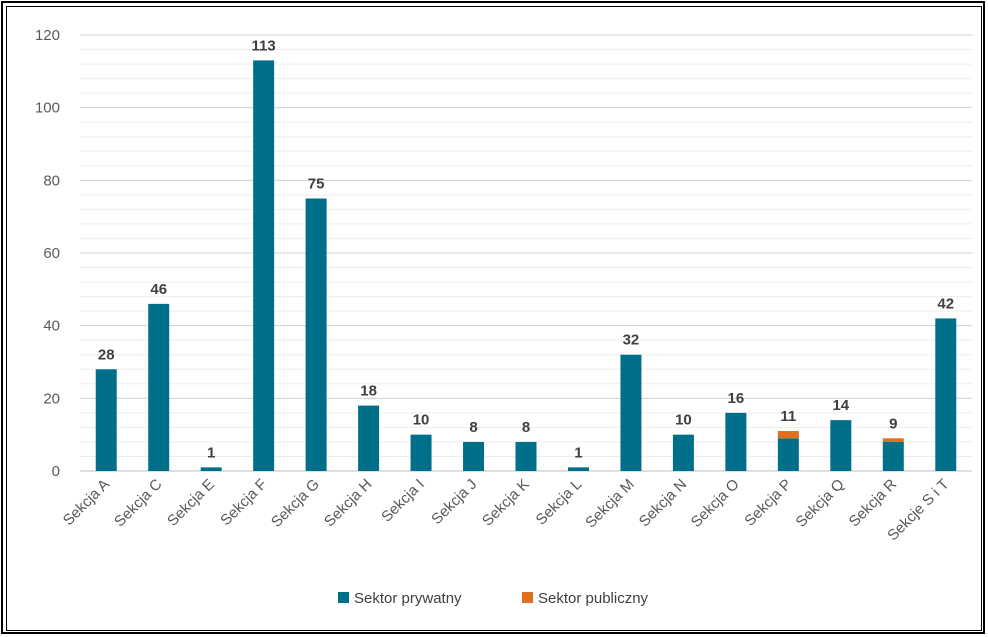  Describe the element at coordinates (715, 503) in the screenshot. I see `x-tick-label: Sekcja O` at that location.